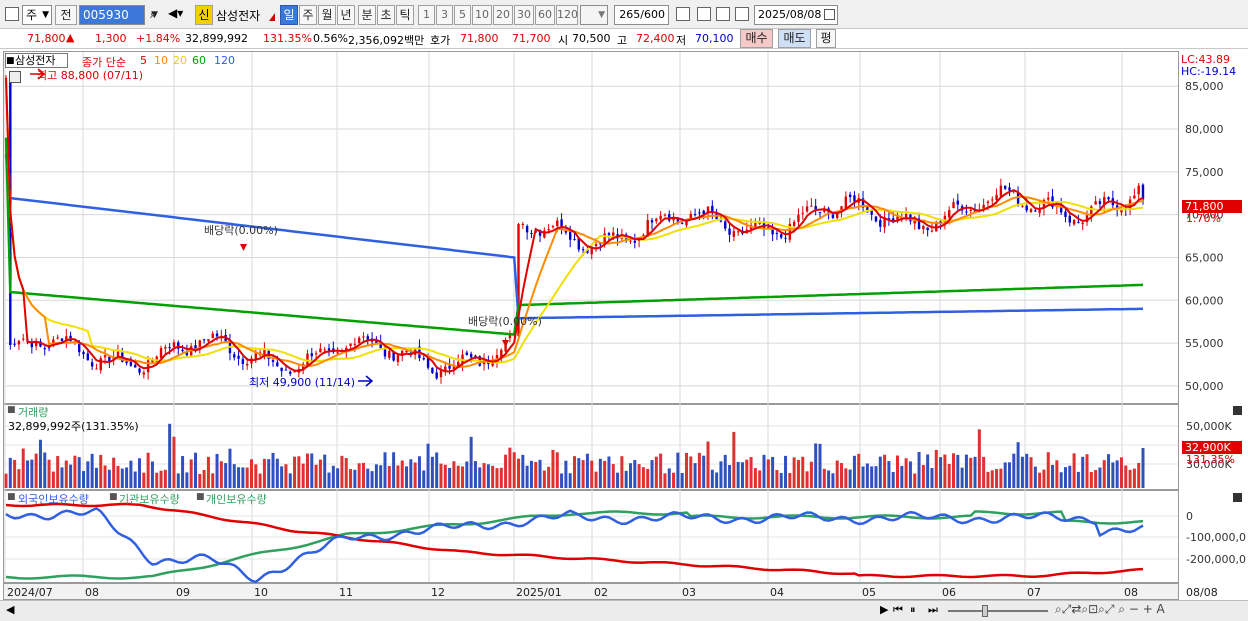  Describe the element at coordinates (37, 15) in the screenshot. I see `chart-type-select: 주 ▼` at that location.